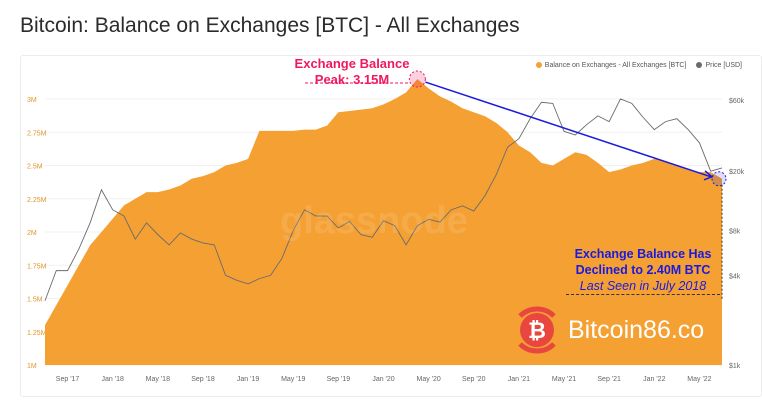  I want to click on site-watermark: ₿ Bitcoin86.co, so click(608, 330).